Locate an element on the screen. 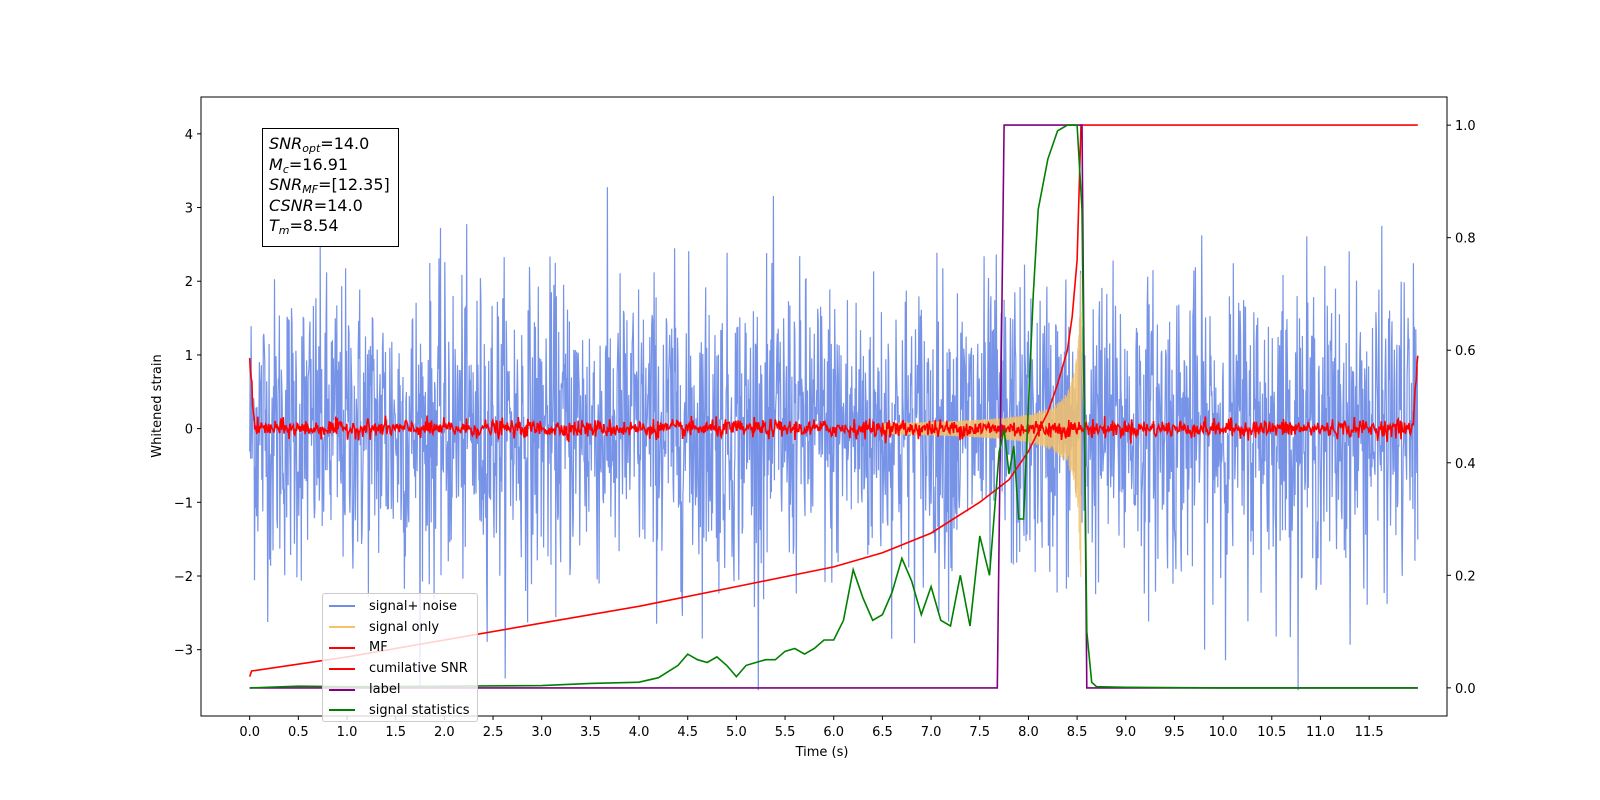 This screenshot has width=1600, height=800. x-tick-label: 8.5 is located at coordinates (1077, 732).